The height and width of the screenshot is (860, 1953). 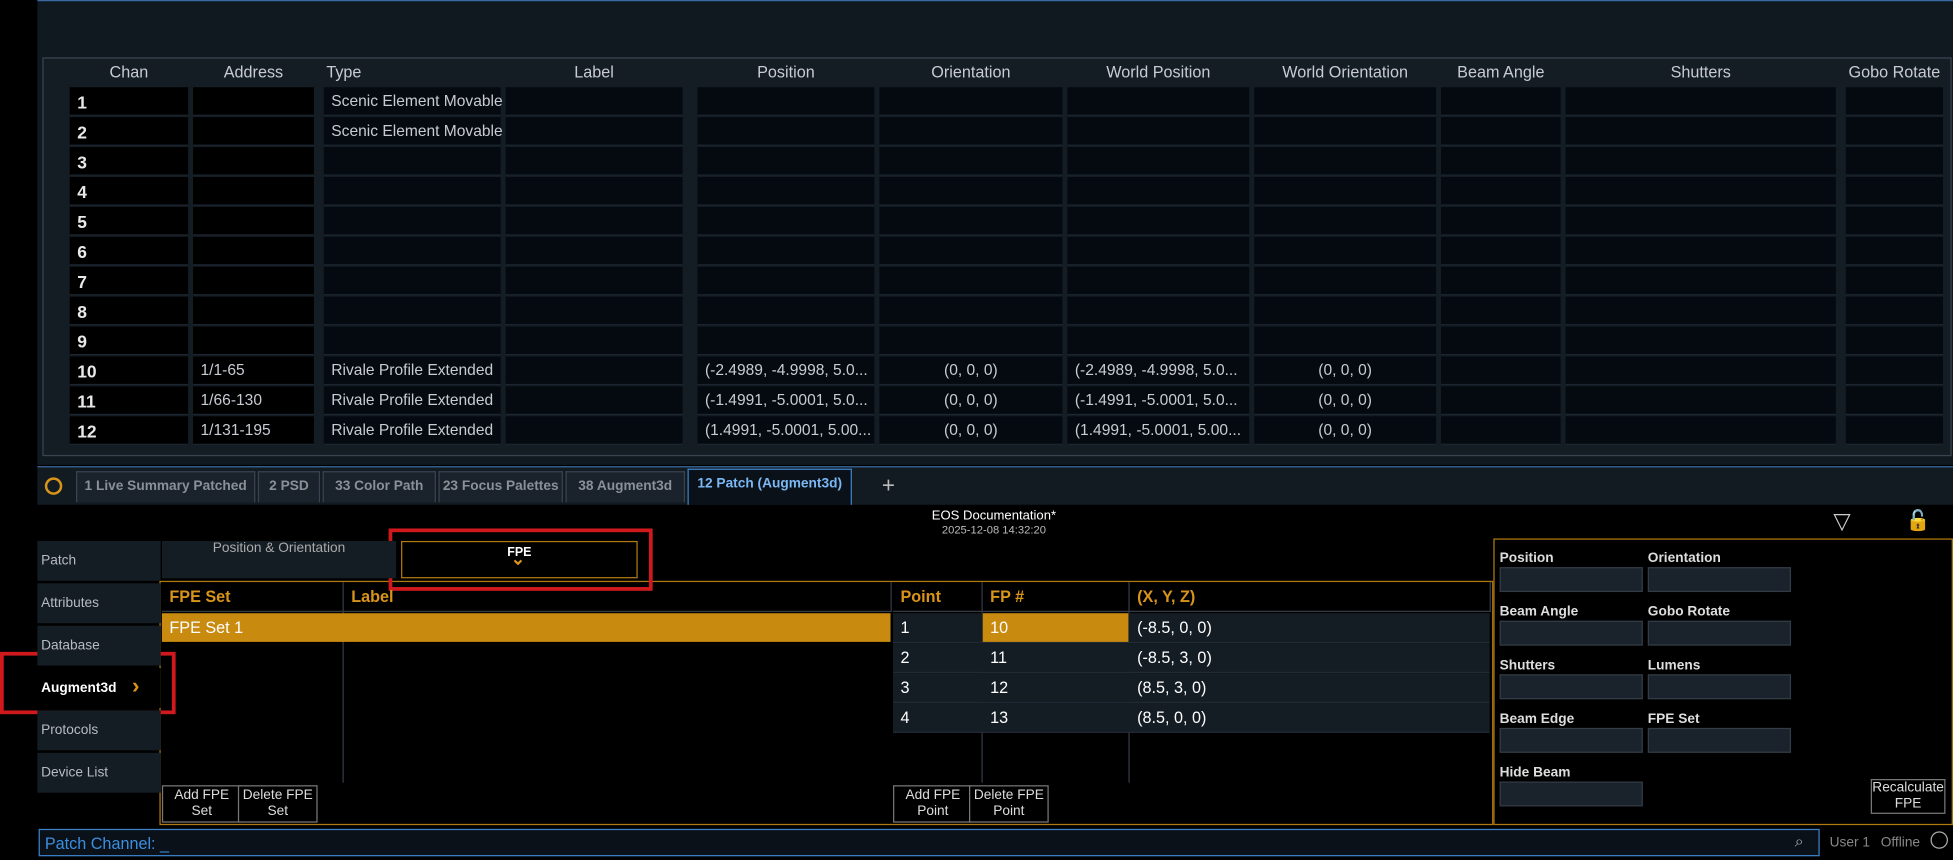 What do you see at coordinates (888, 485) in the screenshot?
I see `add-tab: +` at bounding box center [888, 485].